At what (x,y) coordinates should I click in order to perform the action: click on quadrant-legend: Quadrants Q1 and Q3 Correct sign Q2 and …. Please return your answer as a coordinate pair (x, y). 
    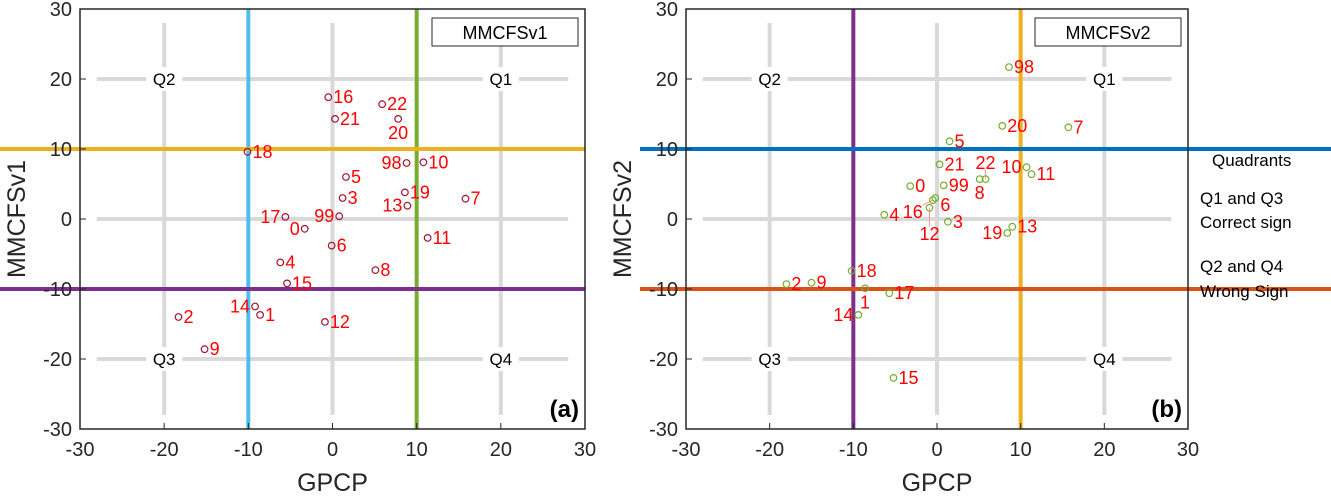
    Looking at the image, I should click on (1246, 226).